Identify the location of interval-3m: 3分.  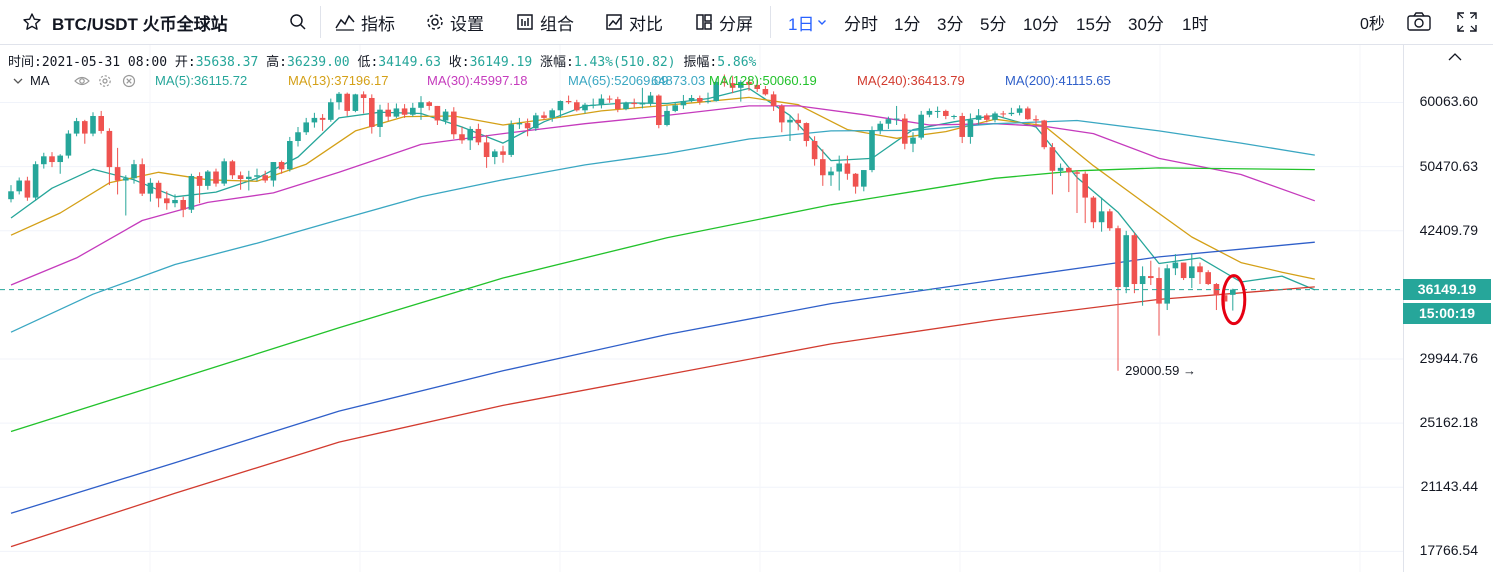
(950, 24).